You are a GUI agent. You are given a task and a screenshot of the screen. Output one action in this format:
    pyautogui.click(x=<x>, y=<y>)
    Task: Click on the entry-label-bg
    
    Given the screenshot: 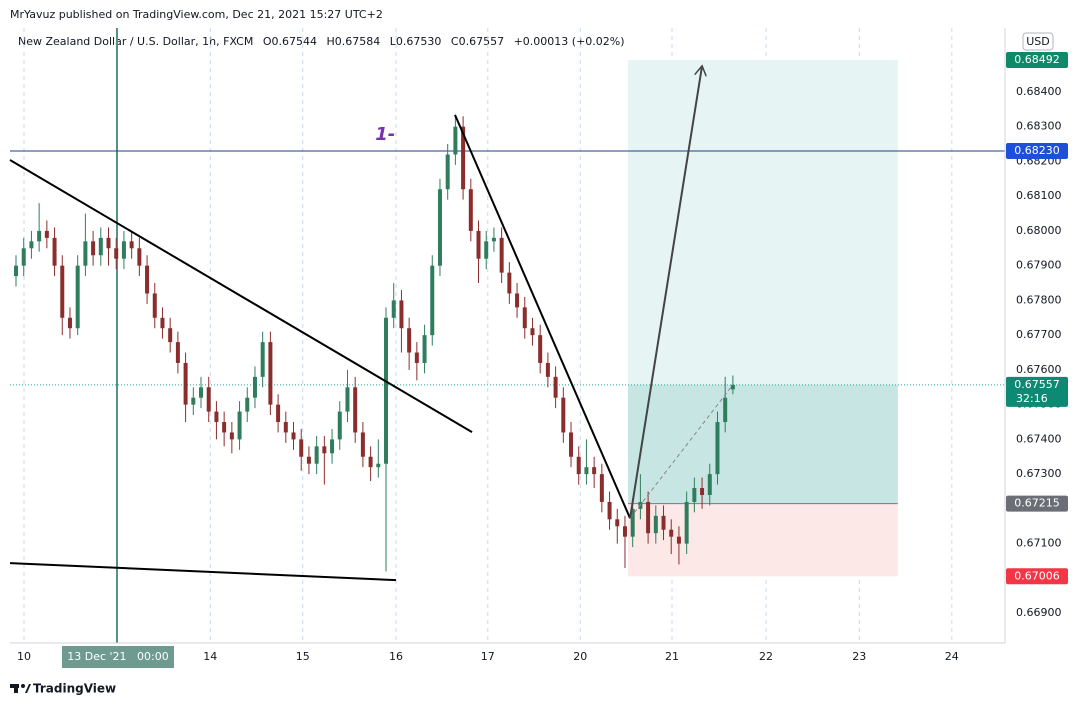 What is the action you would take?
    pyautogui.click(x=1037, y=503)
    